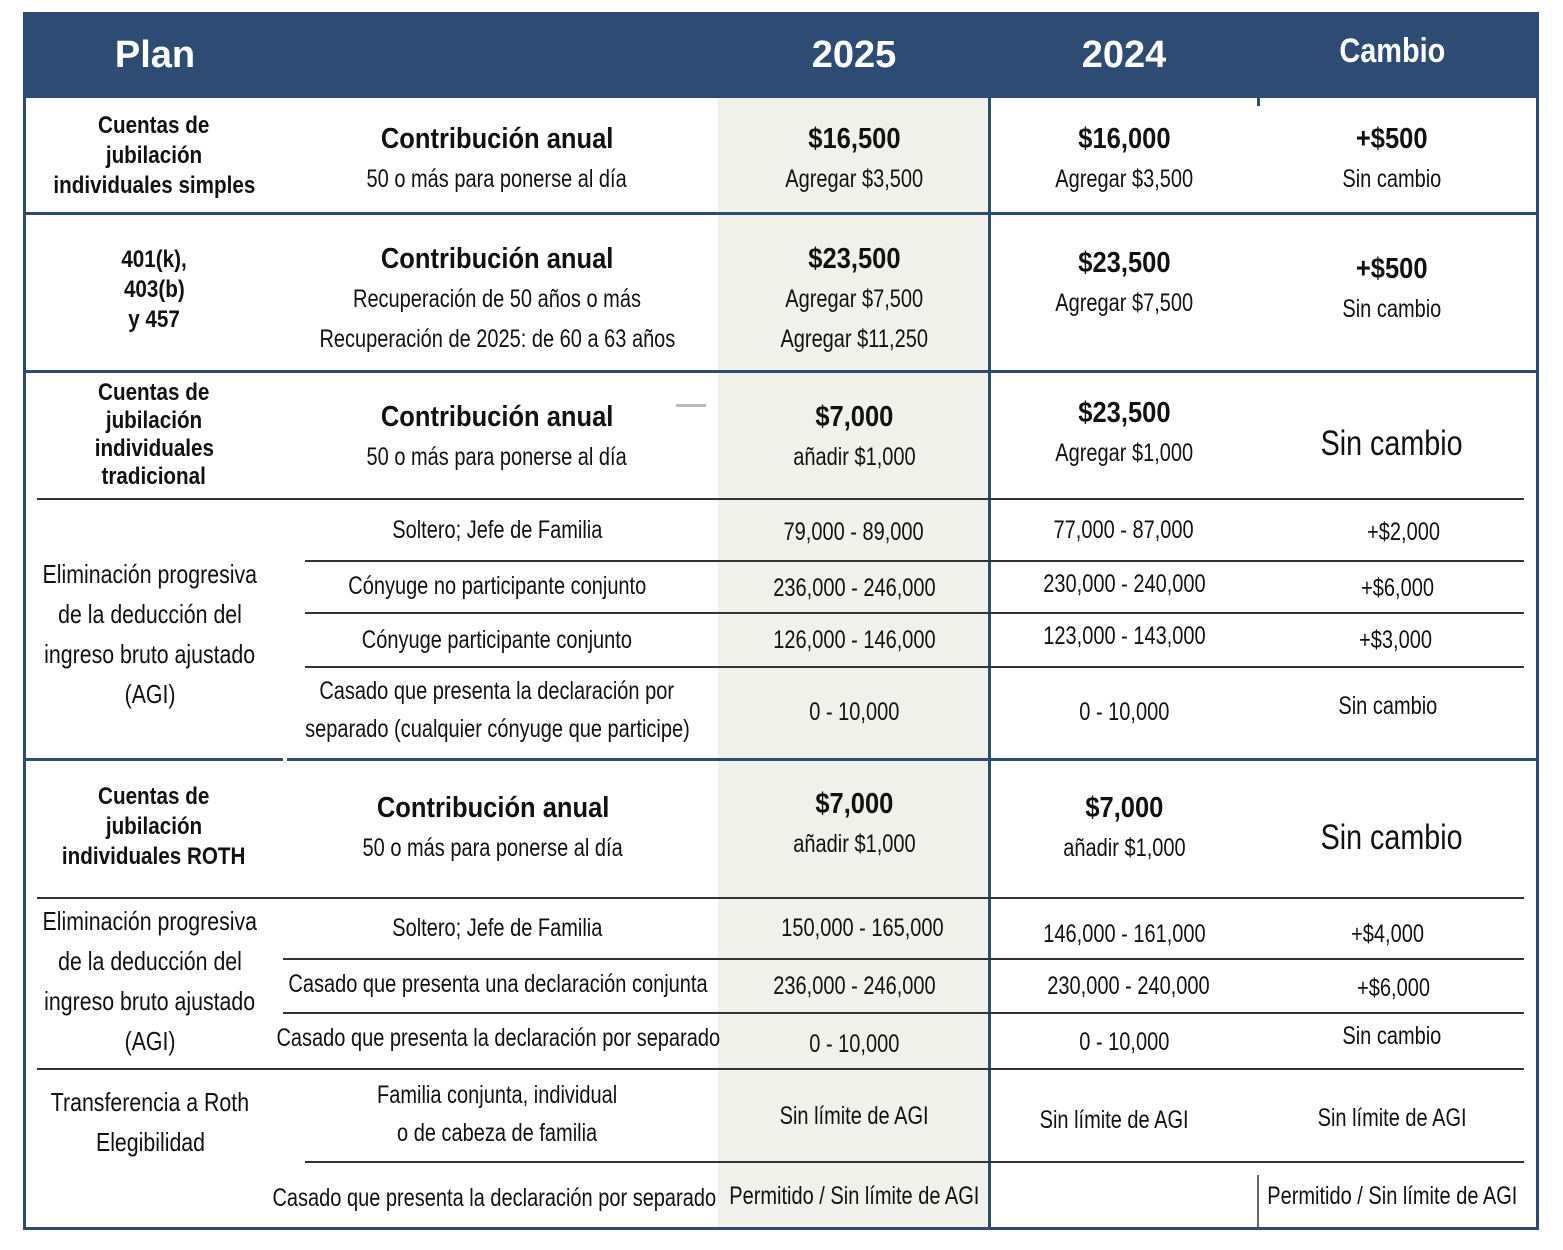  I want to click on traditional-change: Sin cambio, so click(1392, 443).